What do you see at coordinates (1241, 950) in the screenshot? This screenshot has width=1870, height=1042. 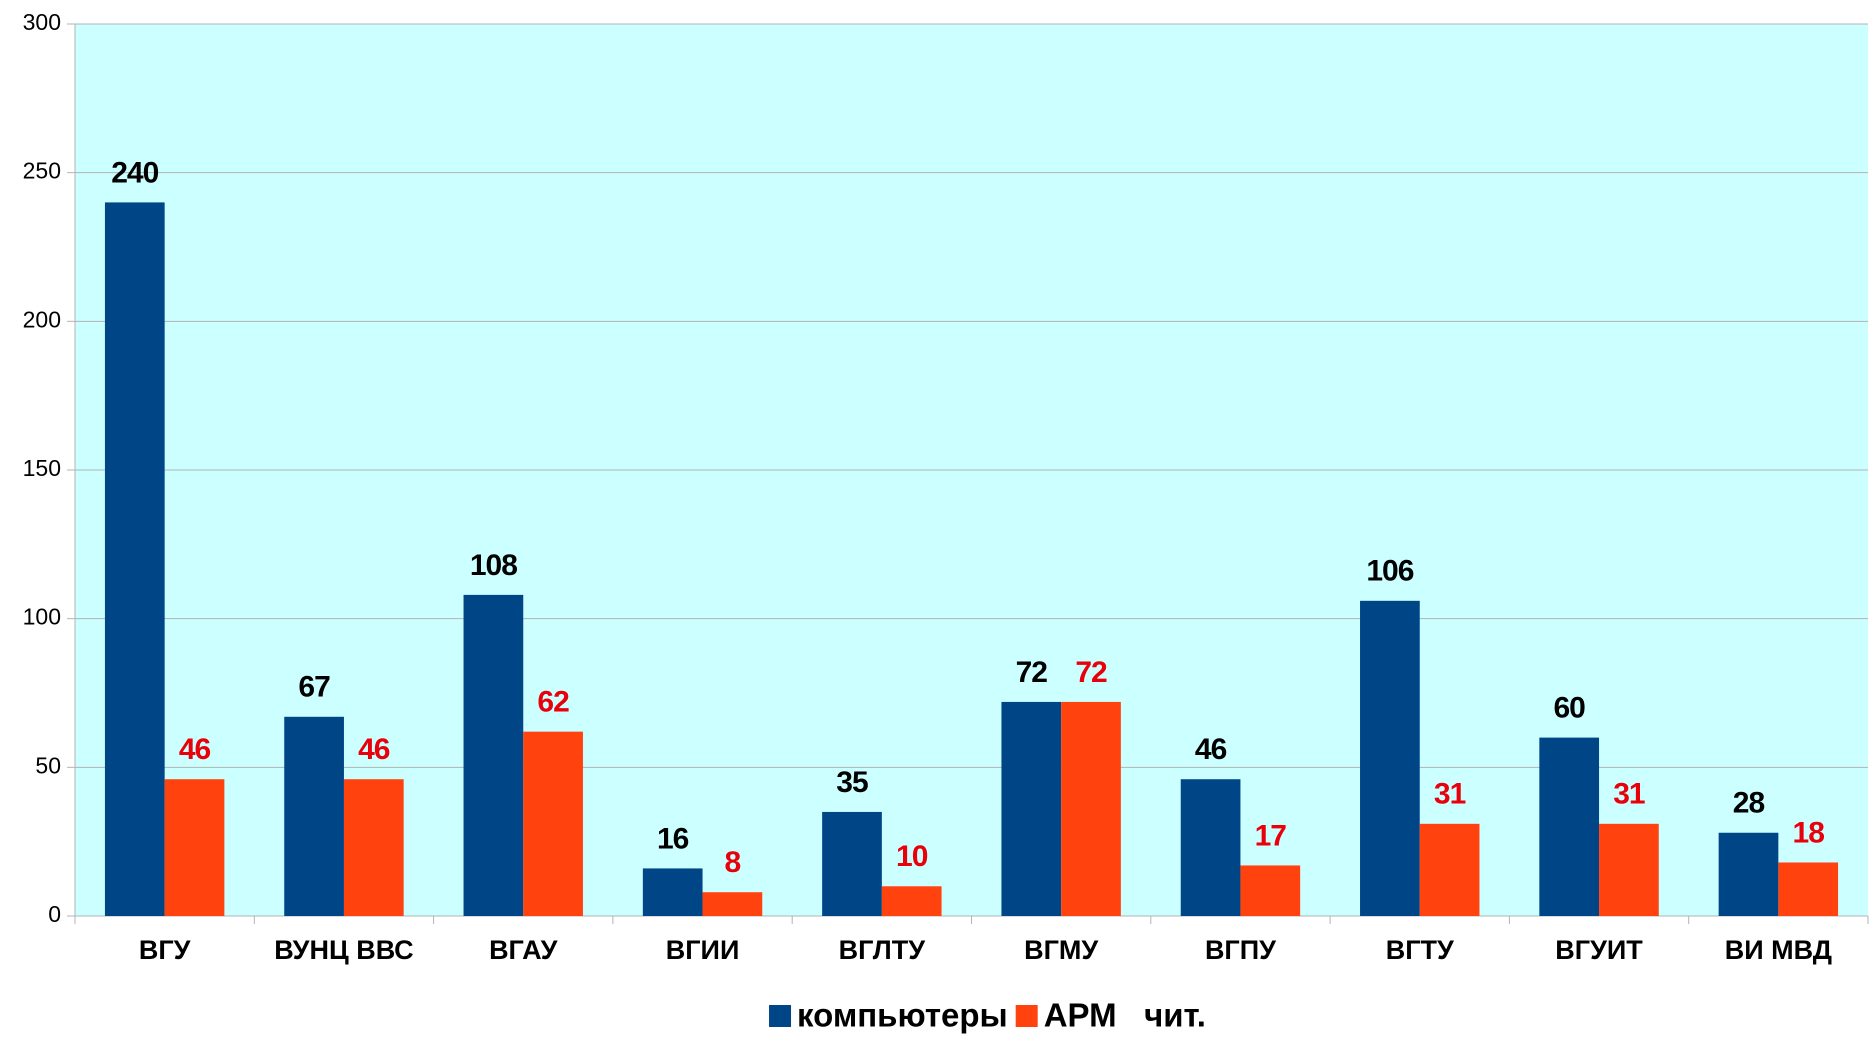 I see `x-tick-label: ВГПУ` at bounding box center [1241, 950].